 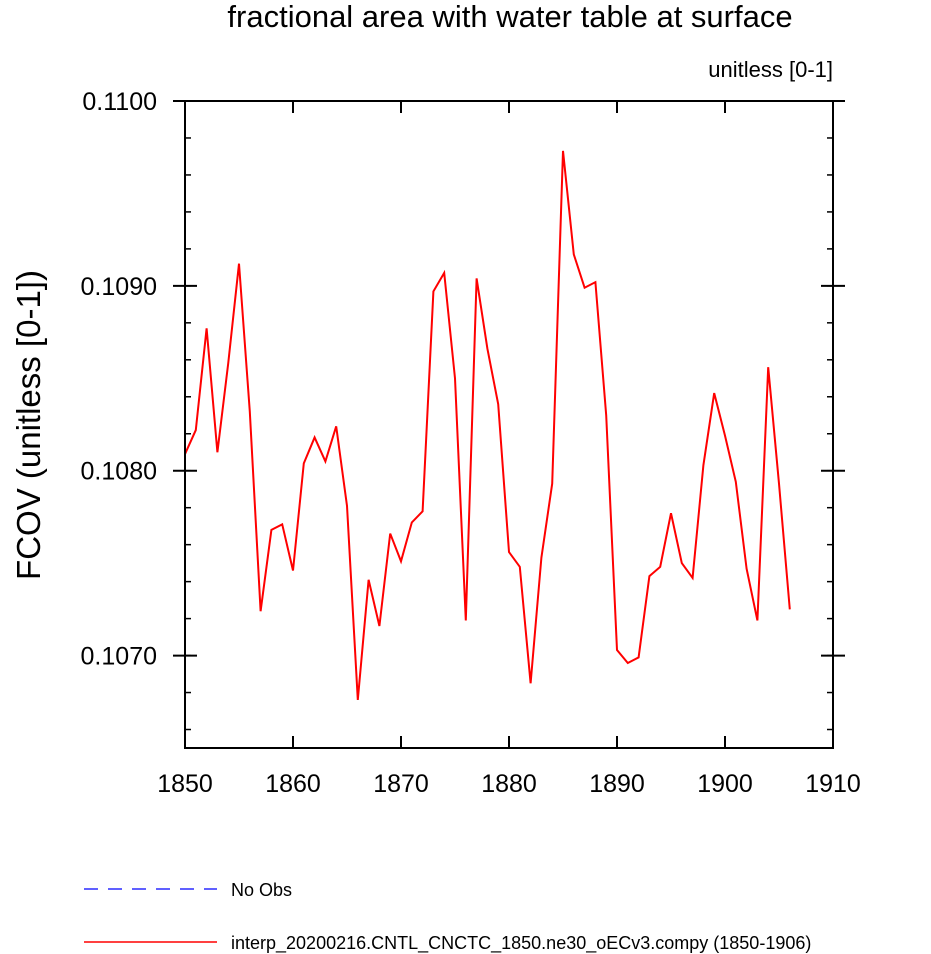 What do you see at coordinates (401, 784) in the screenshot?
I see `x-tick-label: 1870` at bounding box center [401, 784].